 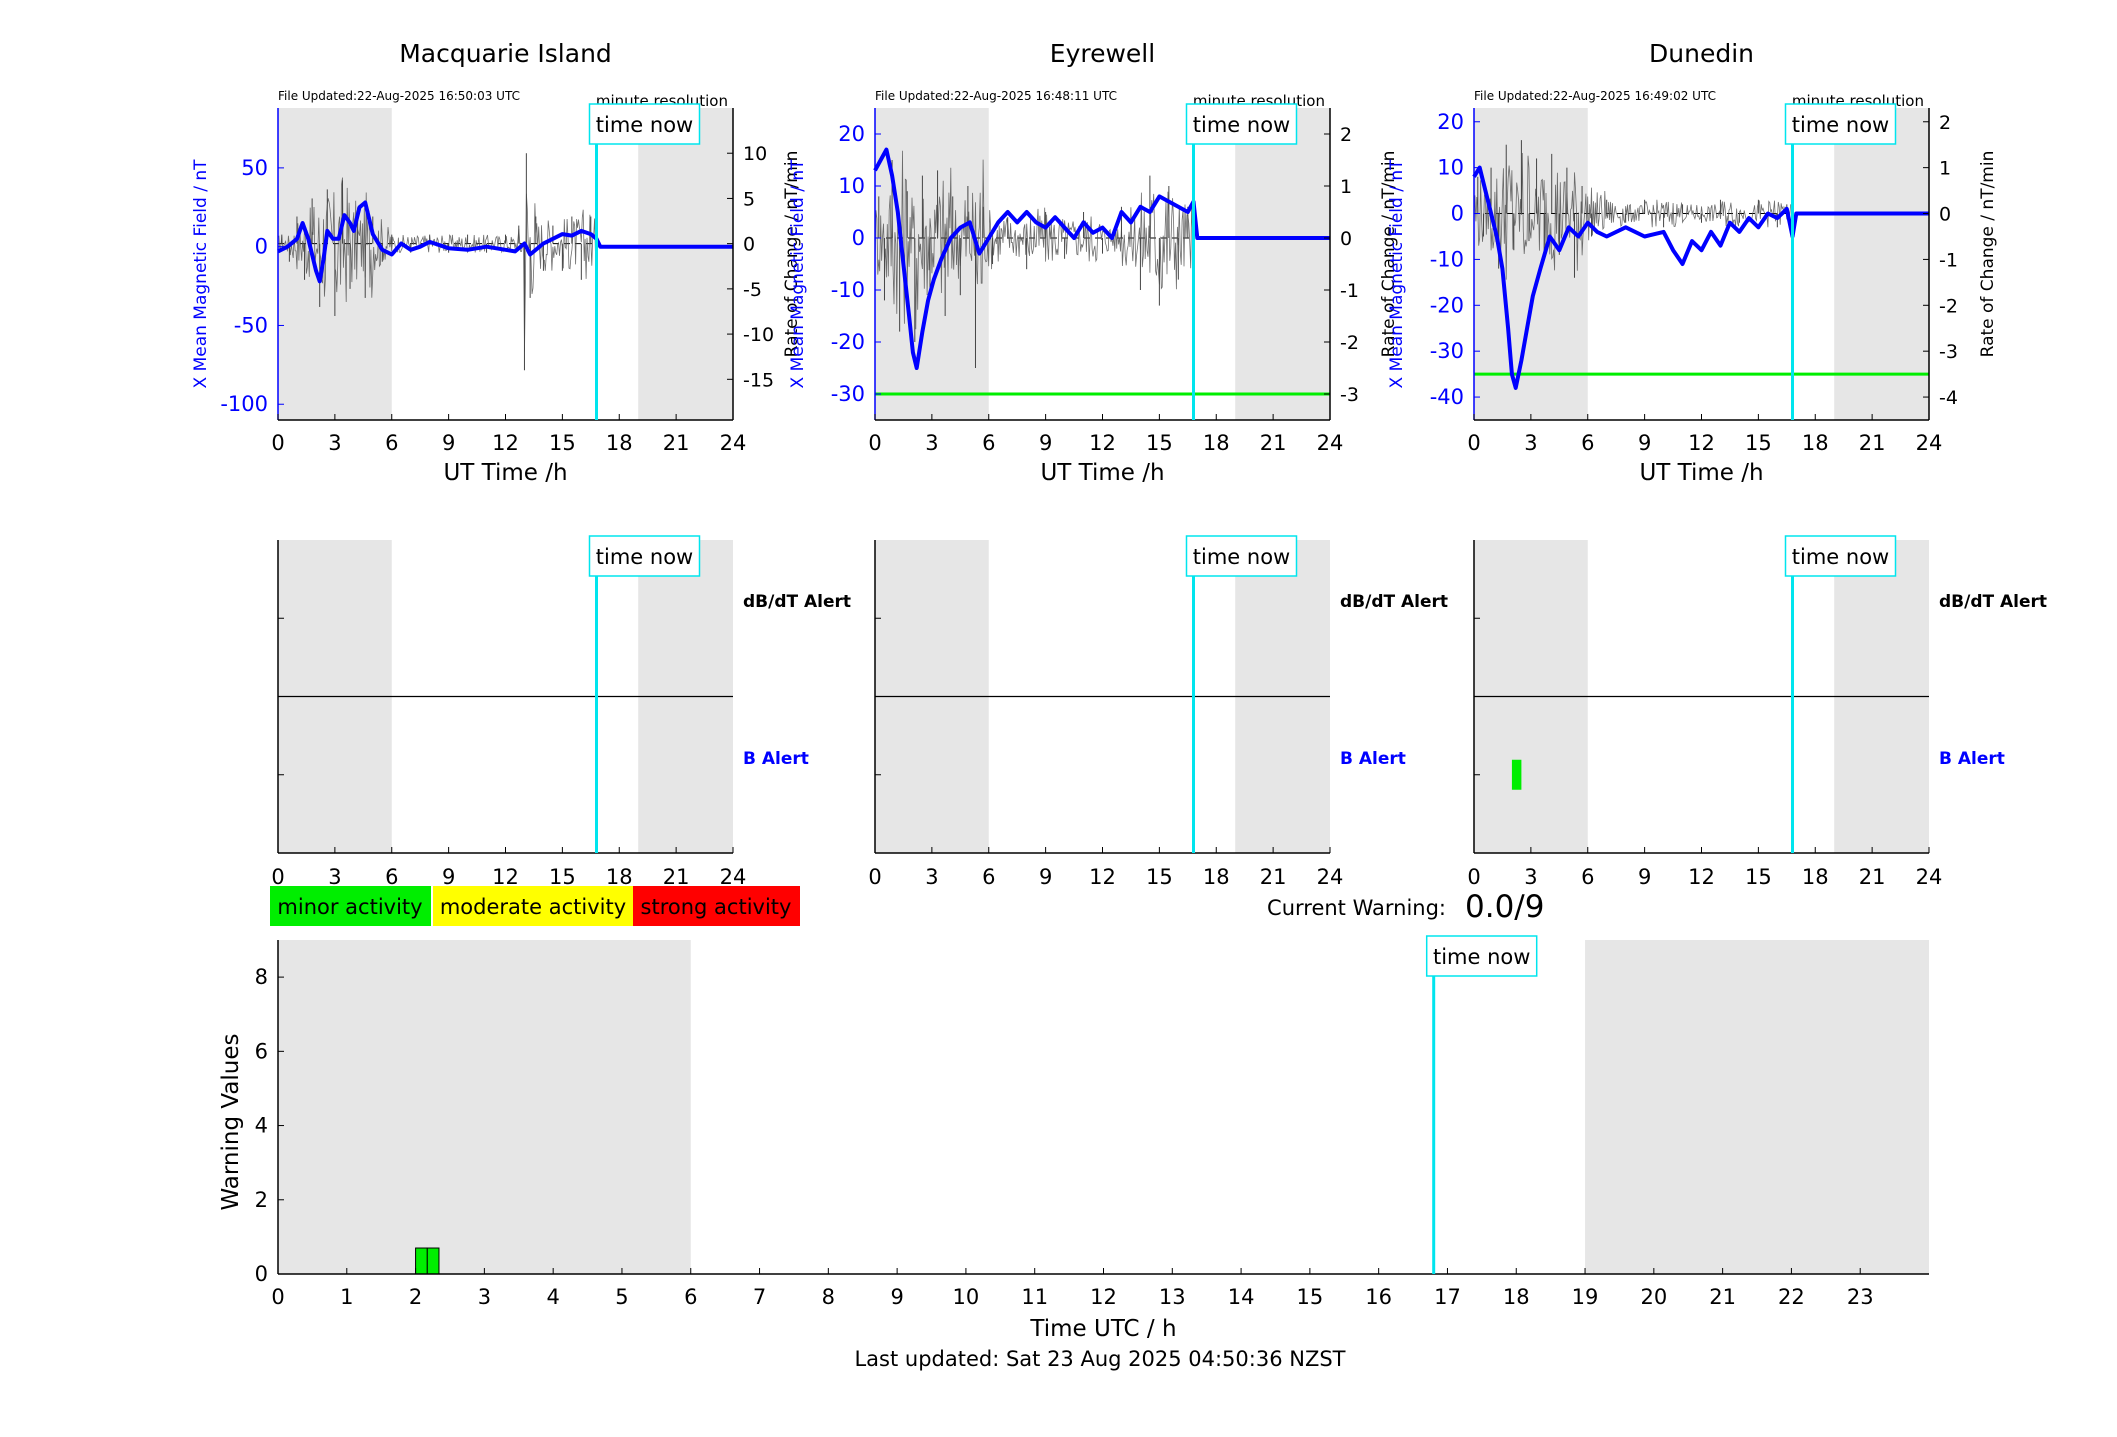 What do you see at coordinates (346, 1297) in the screenshot?
I see `x-tick-label: 1` at bounding box center [346, 1297].